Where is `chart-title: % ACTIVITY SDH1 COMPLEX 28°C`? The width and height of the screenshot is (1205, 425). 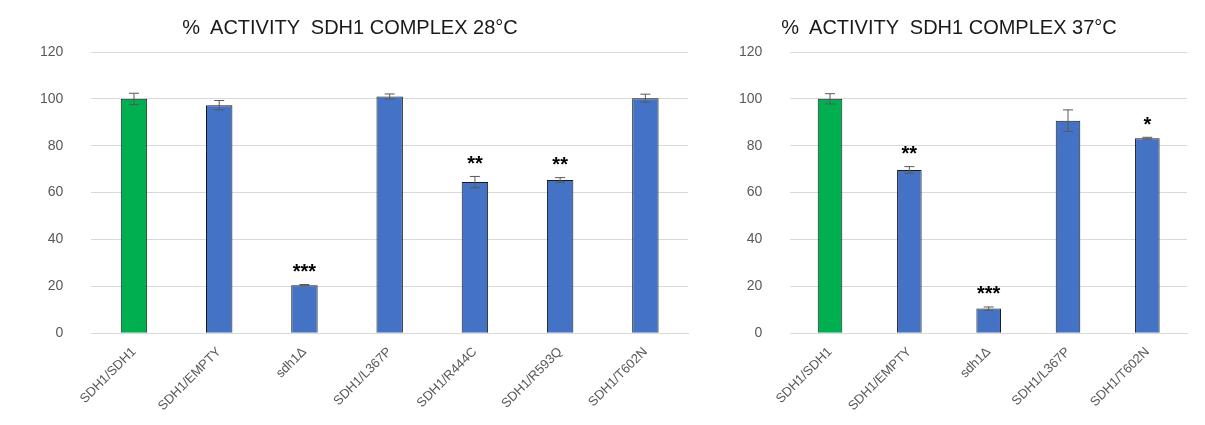
chart-title: % ACTIVITY SDH1 COMPLEX 28°C is located at coordinates (350, 26).